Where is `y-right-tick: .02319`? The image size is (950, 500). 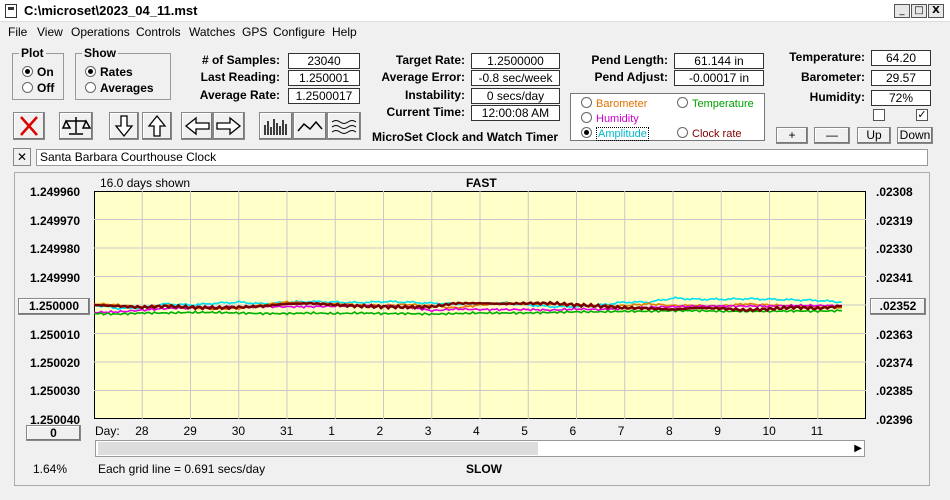 y-right-tick: .02319 is located at coordinates (894, 221).